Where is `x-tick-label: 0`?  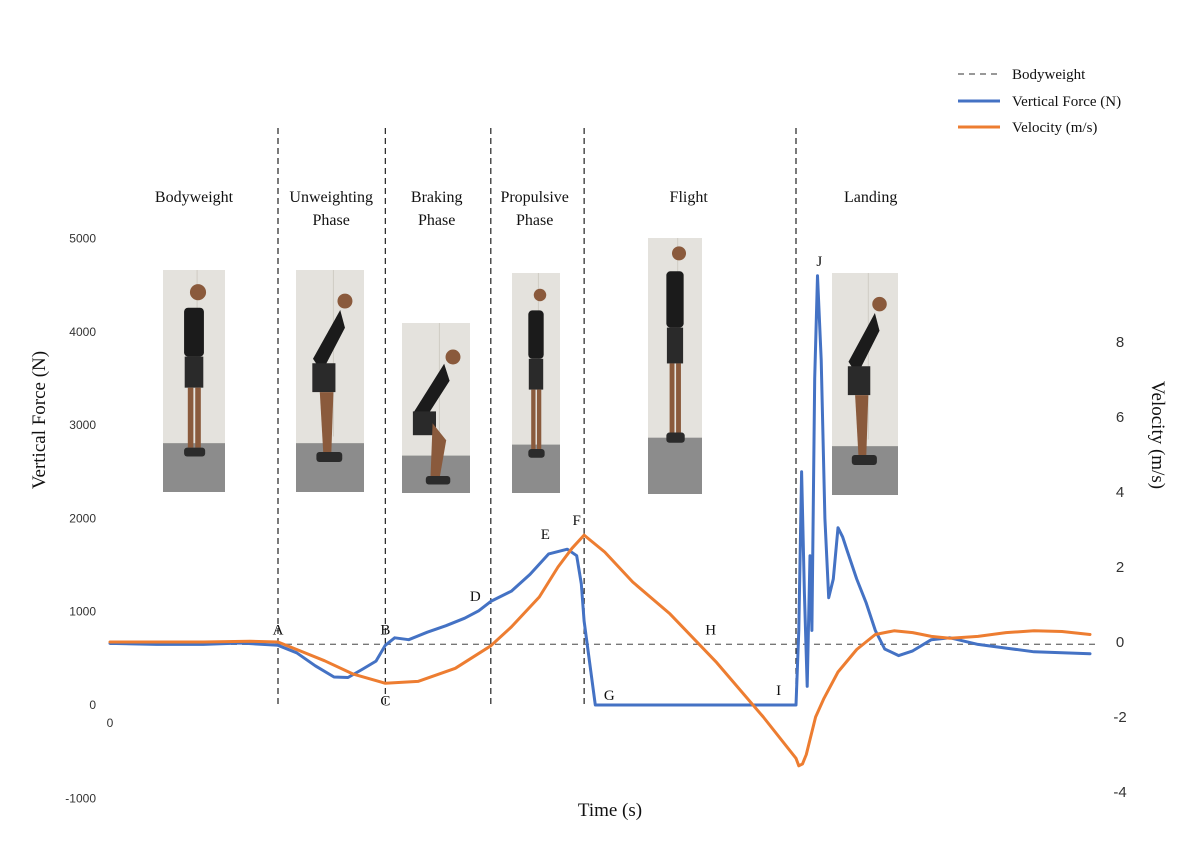 x-tick-label: 0 is located at coordinates (110, 723).